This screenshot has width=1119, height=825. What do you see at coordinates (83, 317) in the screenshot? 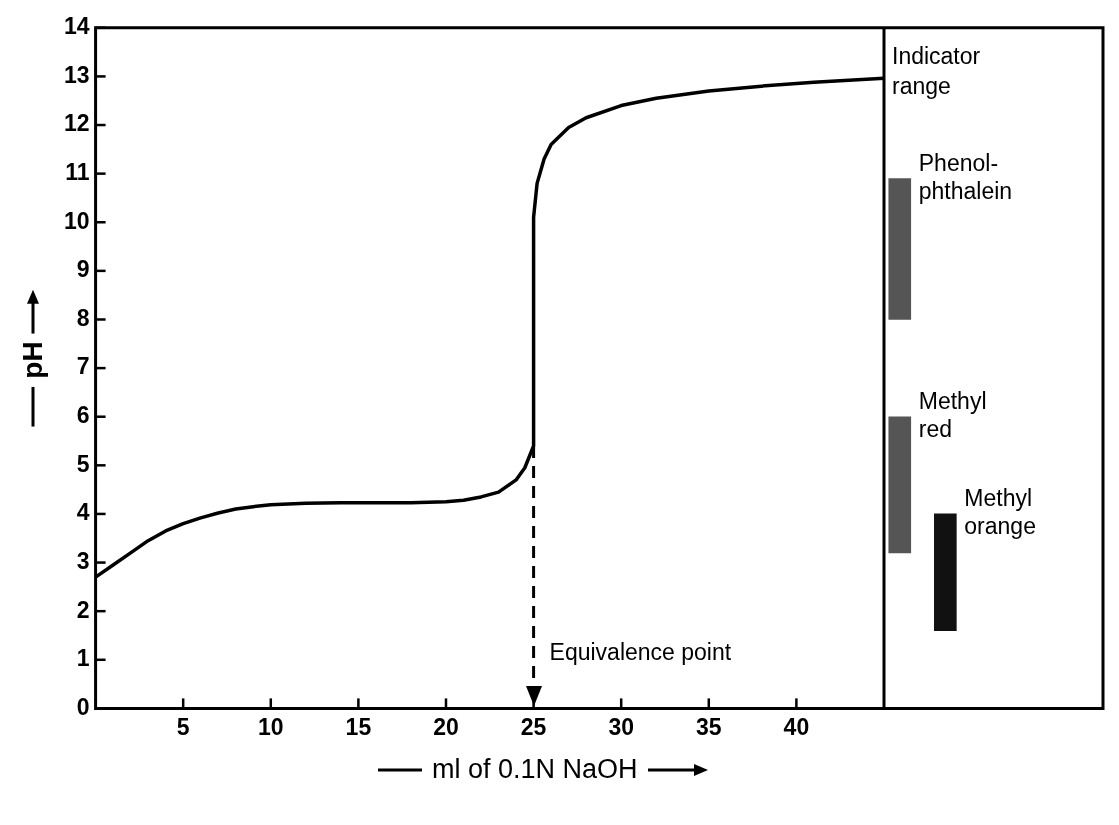
I see `y-tick-label: 8` at bounding box center [83, 317].